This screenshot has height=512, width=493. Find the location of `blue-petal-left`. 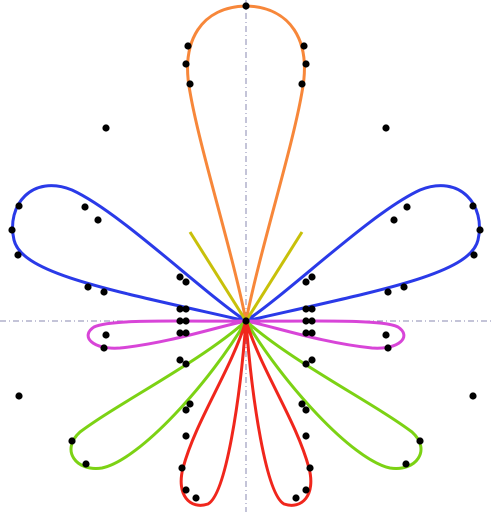

blue-petal-left is located at coordinates (129, 253).